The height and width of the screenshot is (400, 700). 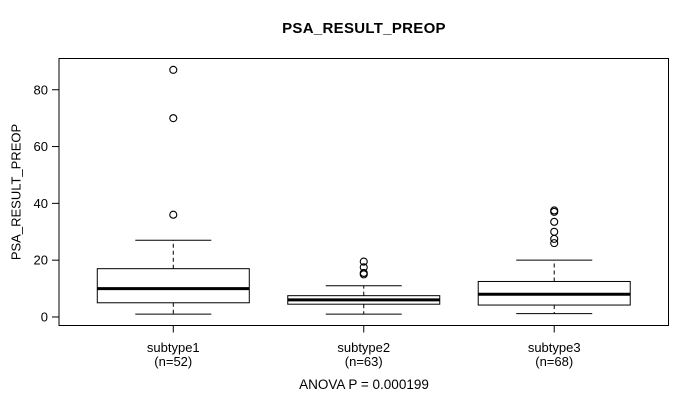 What do you see at coordinates (173, 347) in the screenshot?
I see `group-label-subtype1: subtype1` at bounding box center [173, 347].